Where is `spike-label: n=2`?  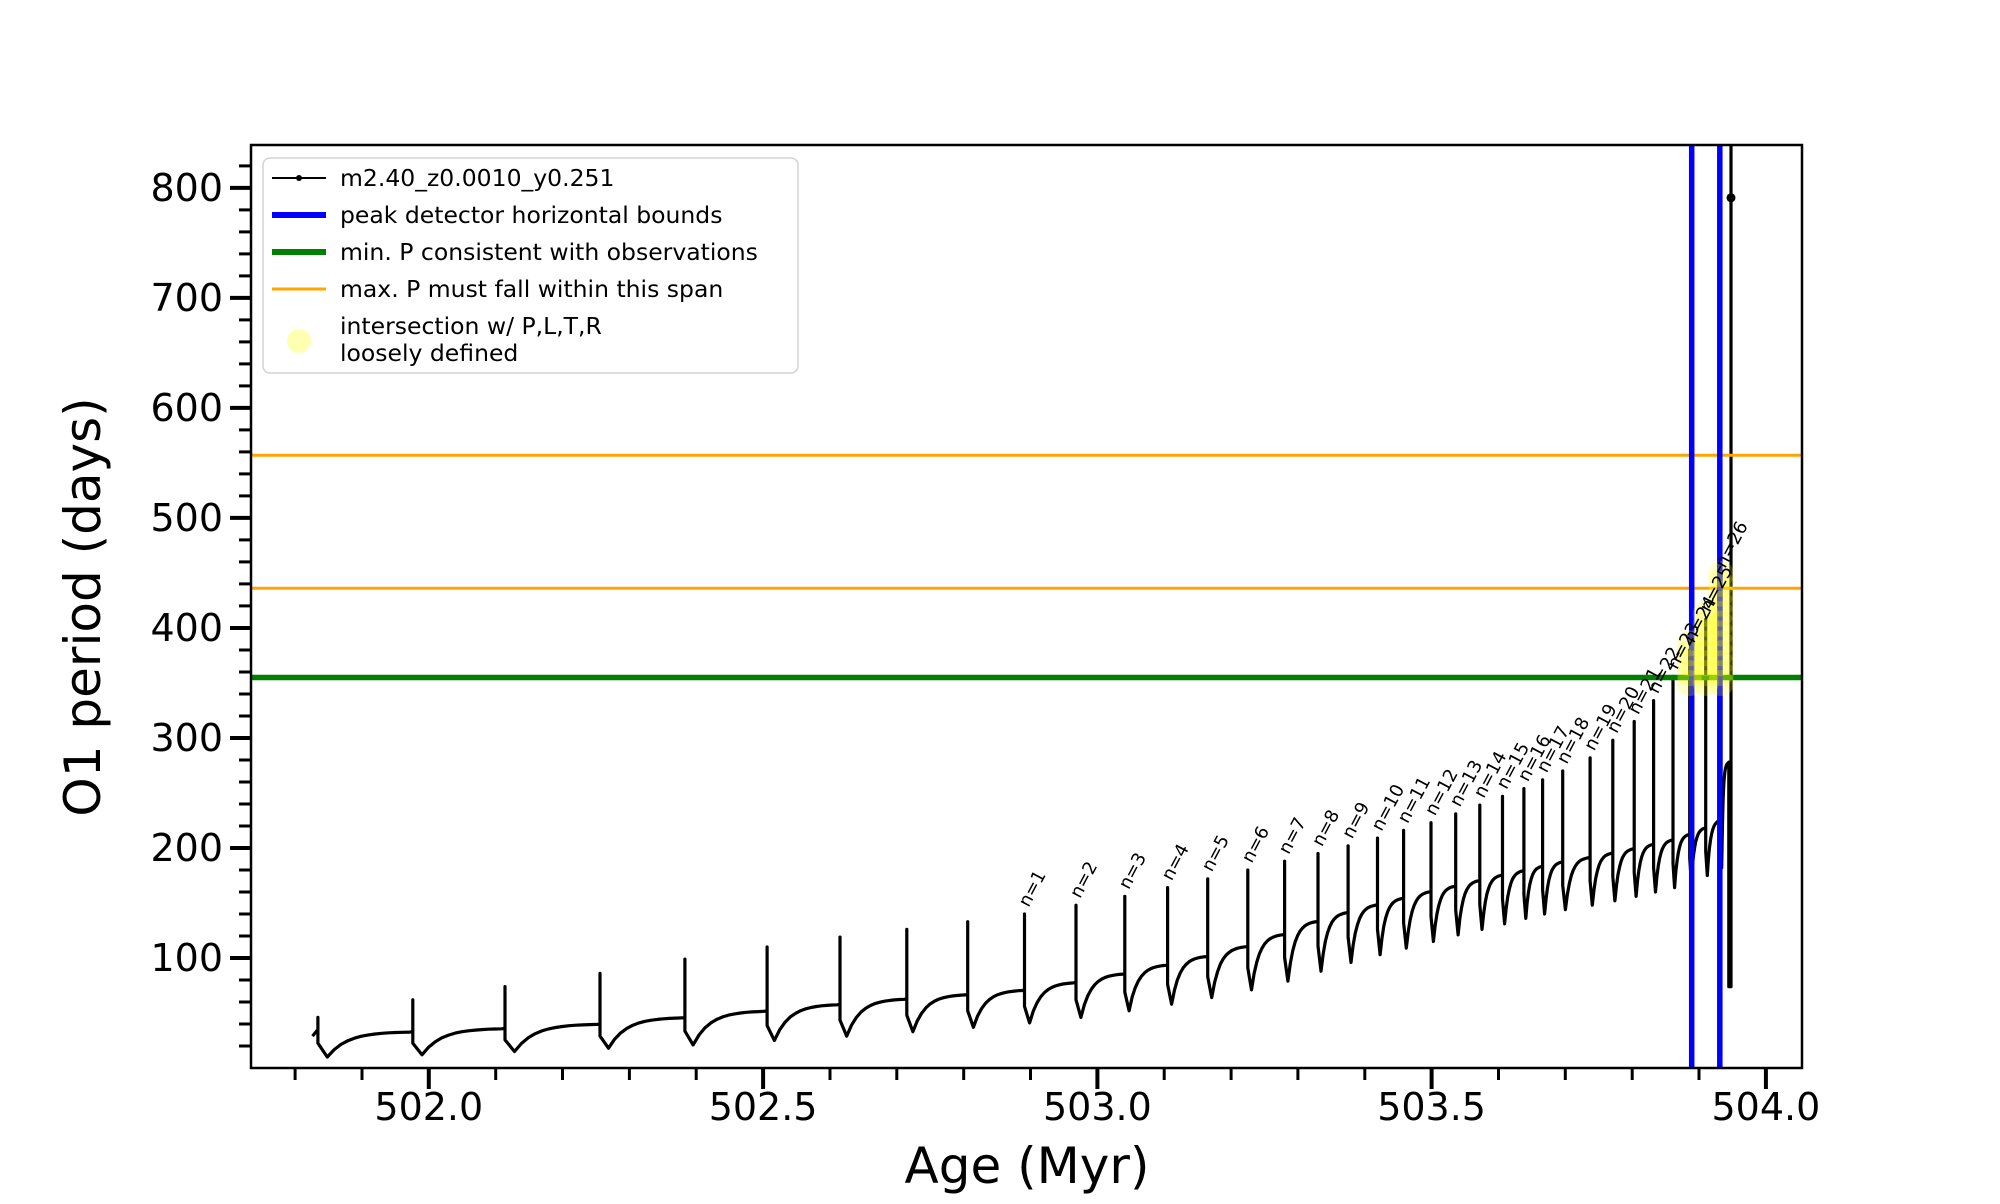 spike-label: n=2 is located at coordinates (1084, 879).